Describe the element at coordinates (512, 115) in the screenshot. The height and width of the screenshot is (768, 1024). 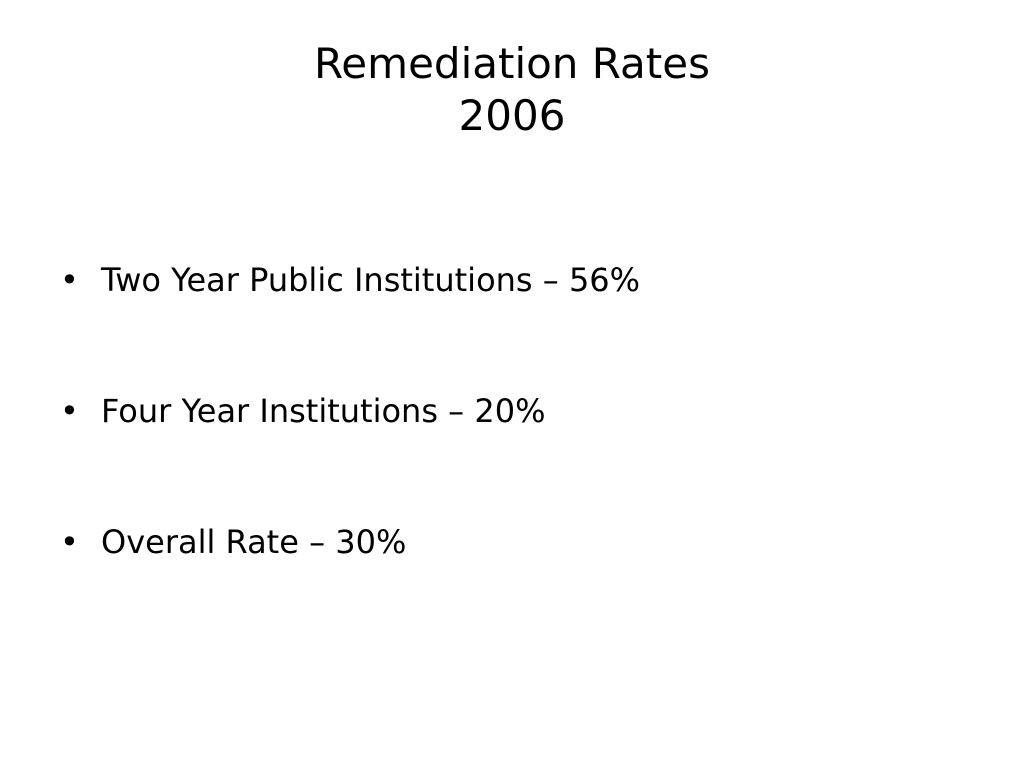
I see `title-line: 2006` at that location.